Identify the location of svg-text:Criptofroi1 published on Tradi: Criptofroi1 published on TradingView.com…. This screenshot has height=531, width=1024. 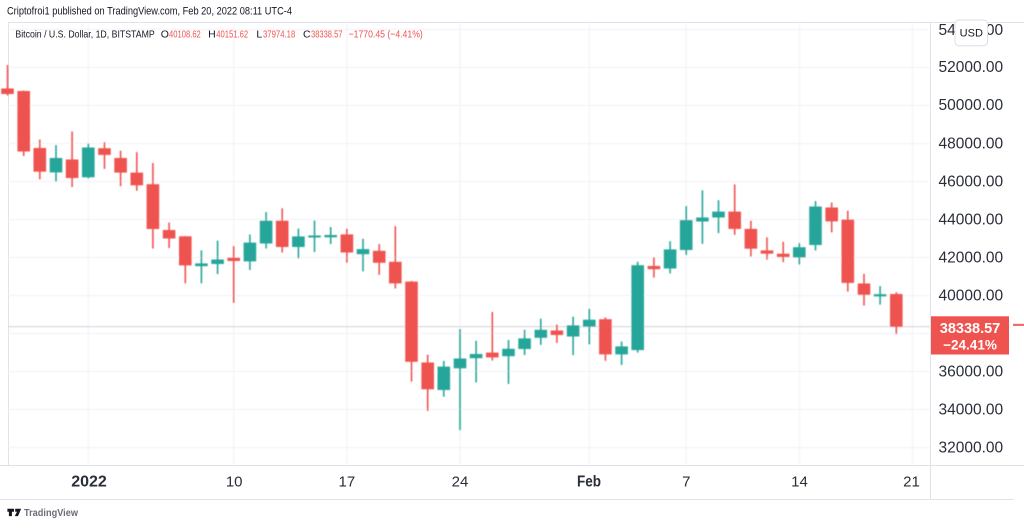
(149, 11).